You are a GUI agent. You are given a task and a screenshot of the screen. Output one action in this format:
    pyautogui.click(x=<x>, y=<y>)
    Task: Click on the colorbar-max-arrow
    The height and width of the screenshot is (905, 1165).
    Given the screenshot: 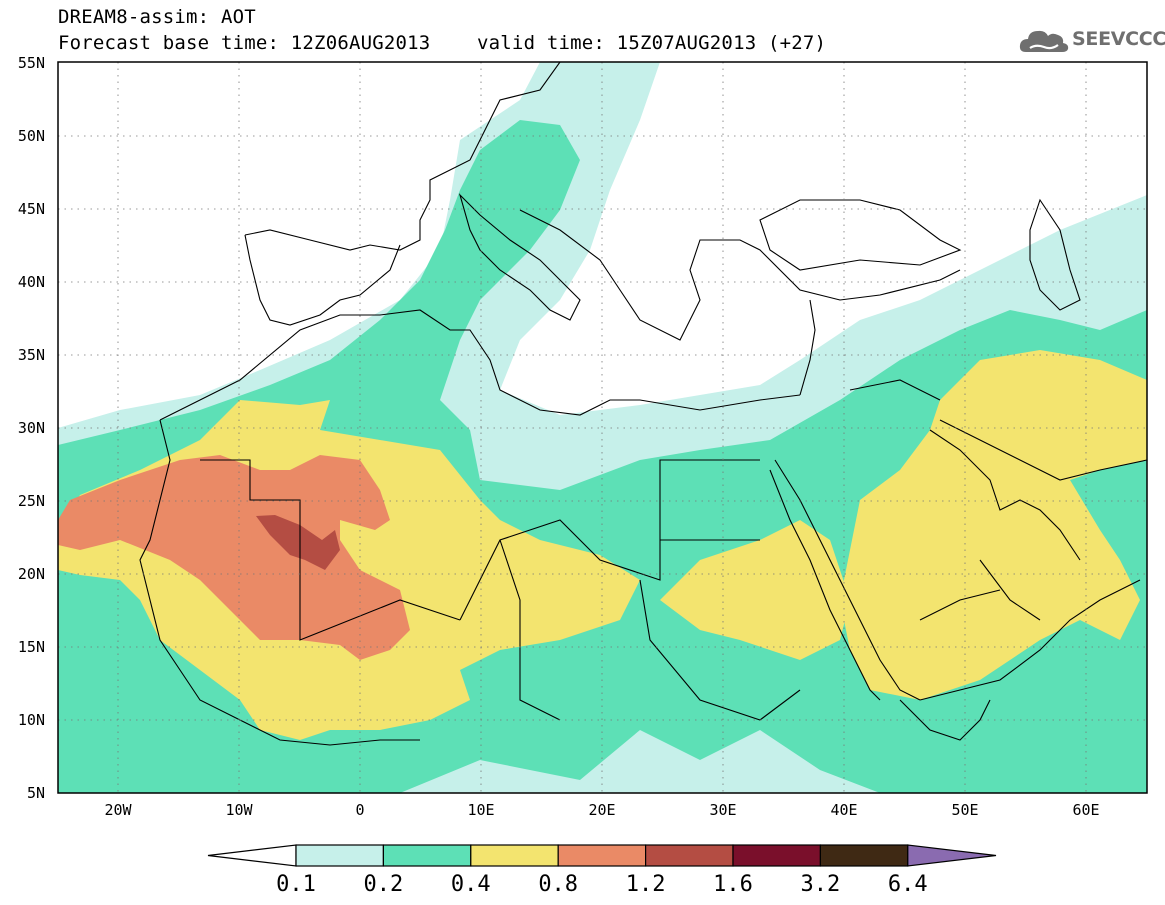 What is the action you would take?
    pyautogui.click(x=952, y=855)
    